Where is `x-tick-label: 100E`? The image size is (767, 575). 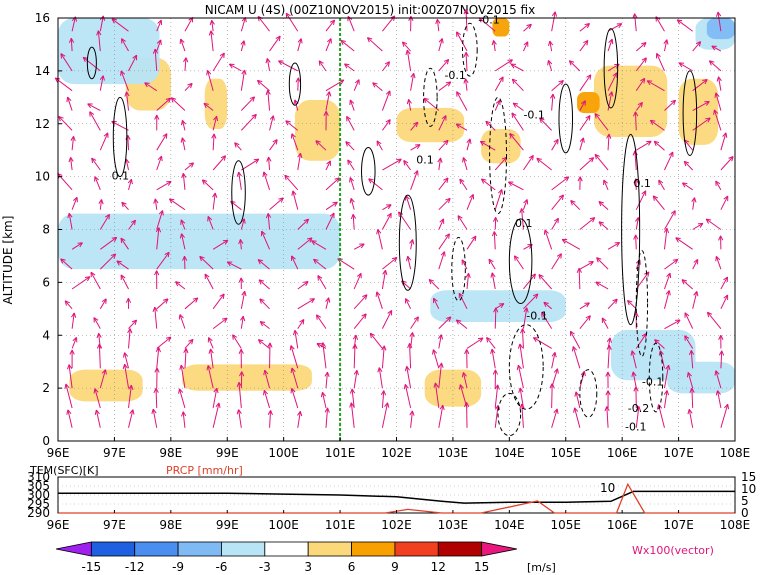
x-tick-label: 100E is located at coordinates (283, 453).